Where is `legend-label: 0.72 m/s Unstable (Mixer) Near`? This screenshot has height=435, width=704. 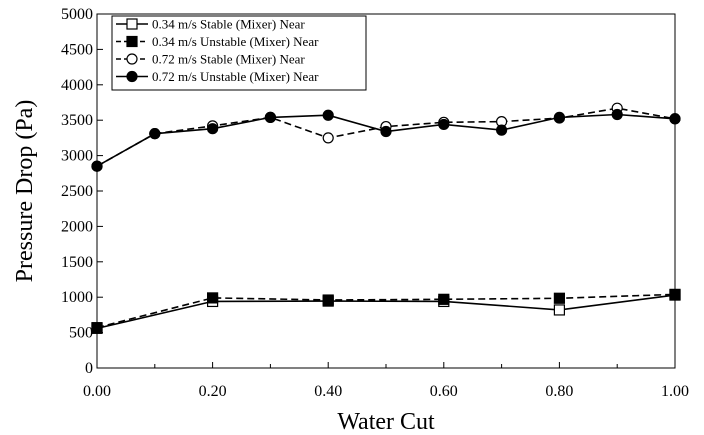
legend-label: 0.72 m/s Unstable (Mixer) Near is located at coordinates (235, 76).